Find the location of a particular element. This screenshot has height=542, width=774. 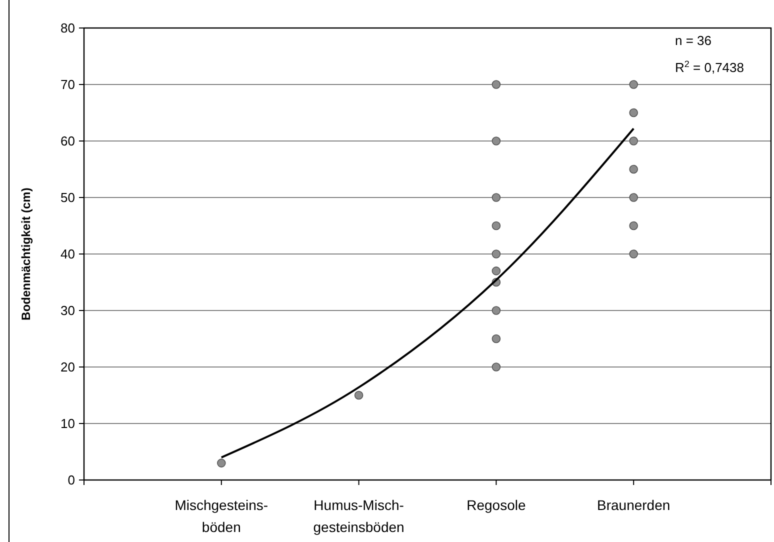

annotation: n = 36 is located at coordinates (693, 40).